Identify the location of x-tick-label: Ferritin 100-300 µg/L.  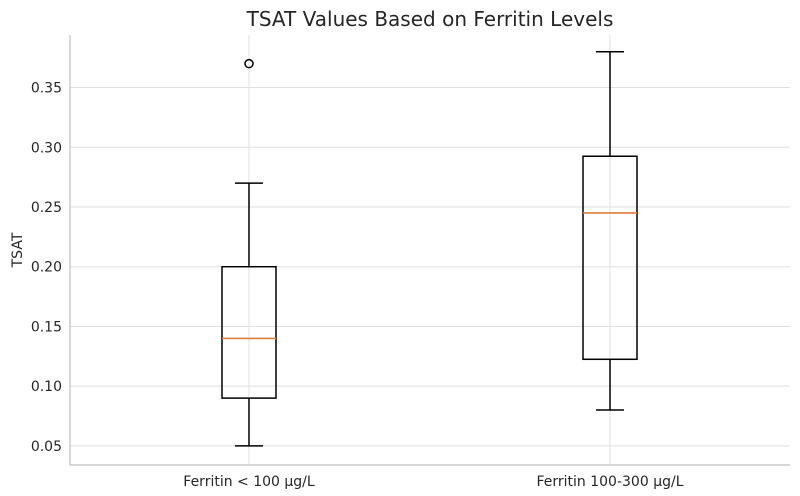
(609, 482).